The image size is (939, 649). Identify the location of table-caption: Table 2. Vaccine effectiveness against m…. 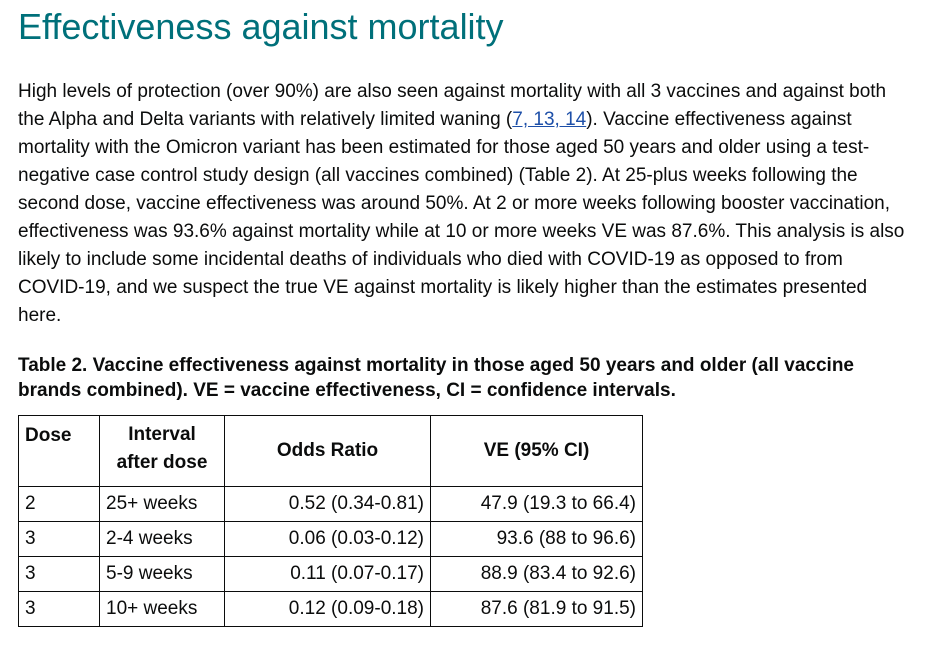
(436, 378).